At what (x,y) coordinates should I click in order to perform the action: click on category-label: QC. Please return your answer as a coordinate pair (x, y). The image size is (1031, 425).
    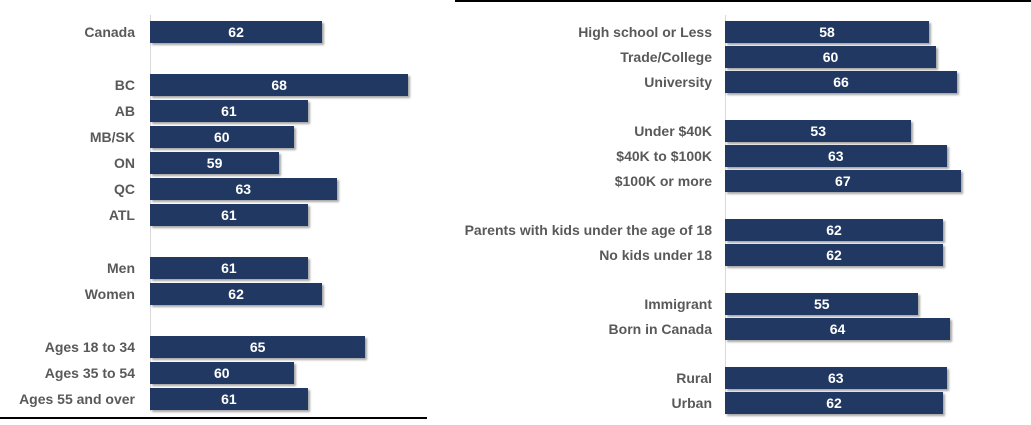
    Looking at the image, I should click on (124, 189).